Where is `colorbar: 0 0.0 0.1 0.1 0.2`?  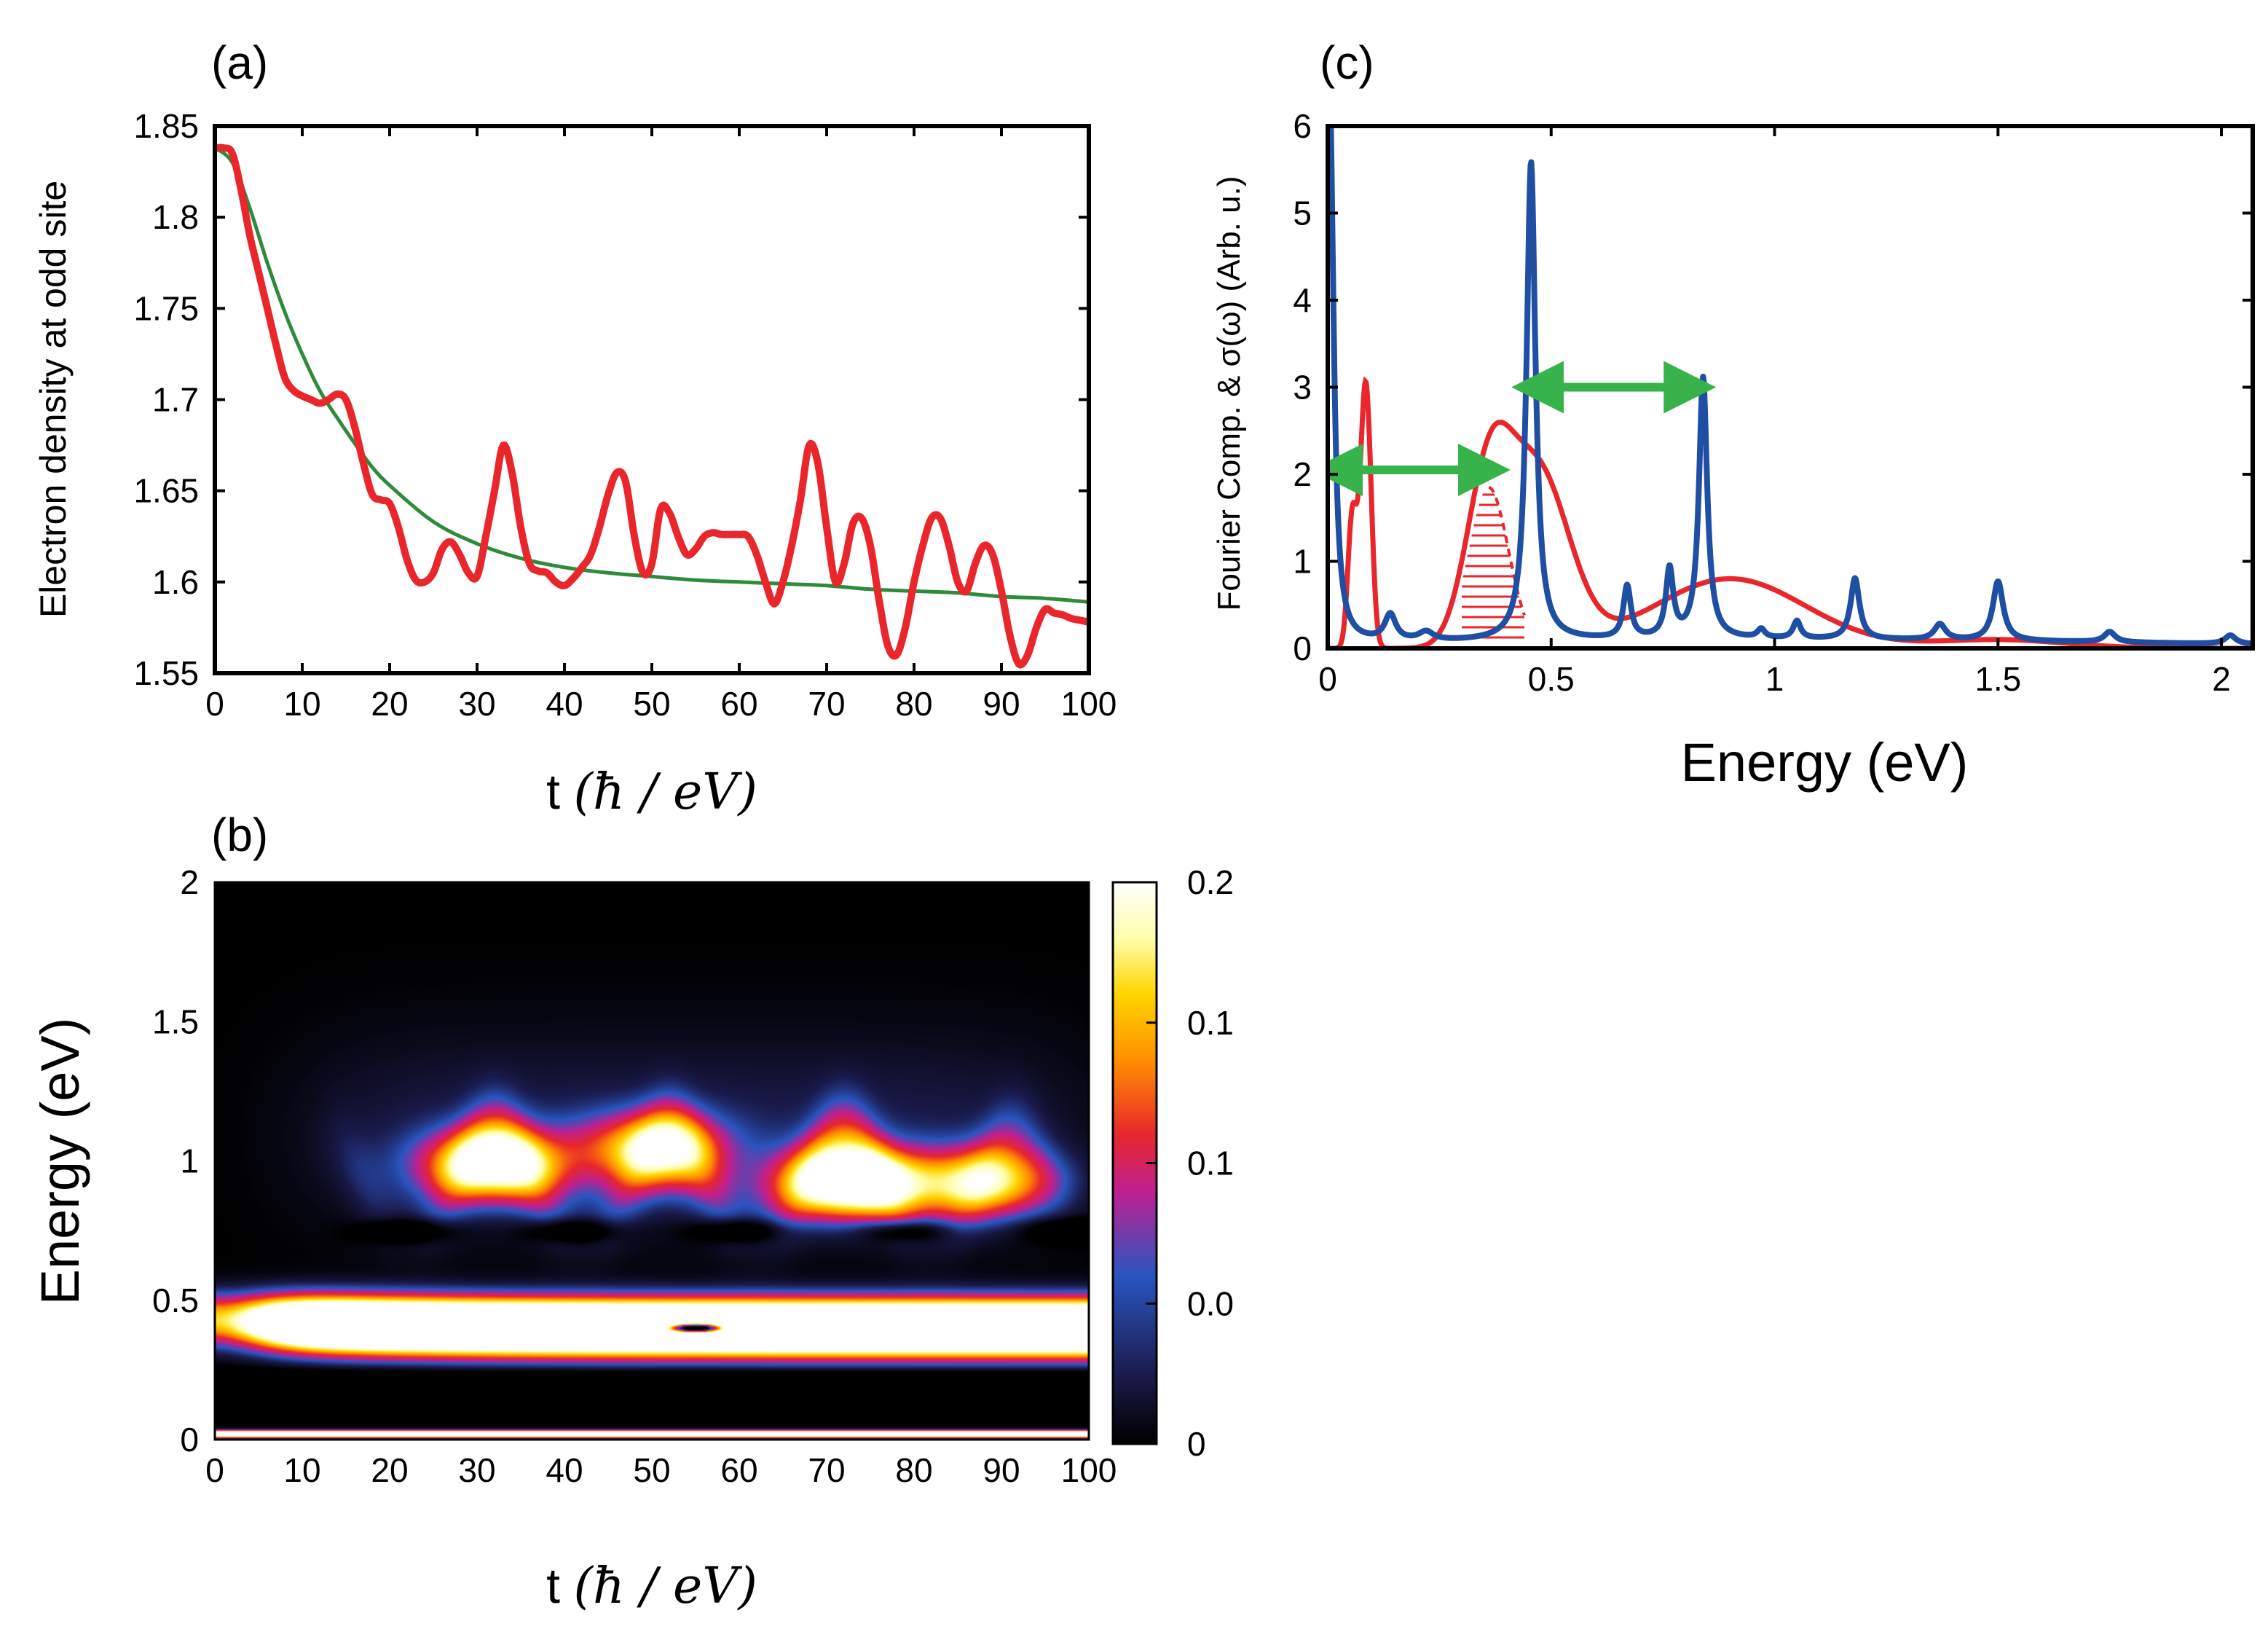
colorbar: 0 0.0 0.1 0.1 0.2 is located at coordinates (1172, 1163).